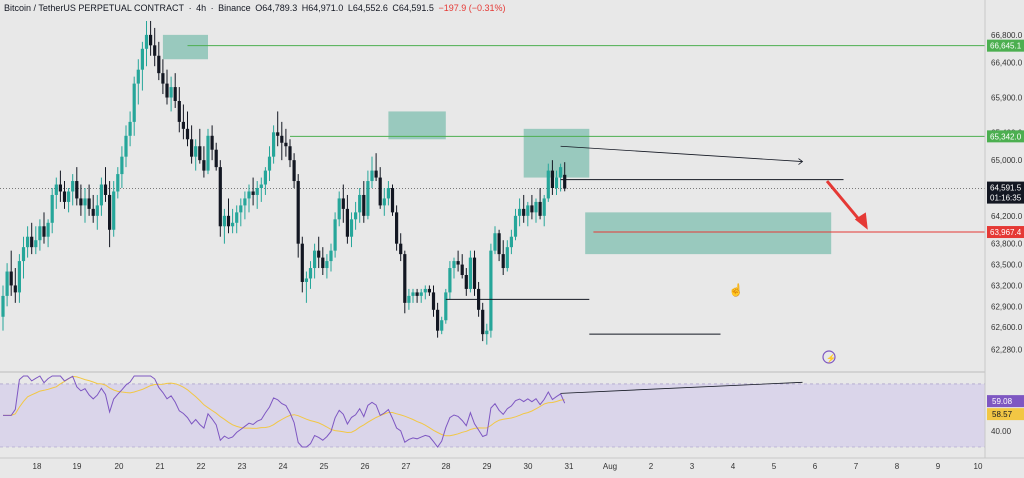 The height and width of the screenshot is (478, 1024). What do you see at coordinates (861, 221) in the screenshot?
I see `down-arrow-icon` at bounding box center [861, 221].